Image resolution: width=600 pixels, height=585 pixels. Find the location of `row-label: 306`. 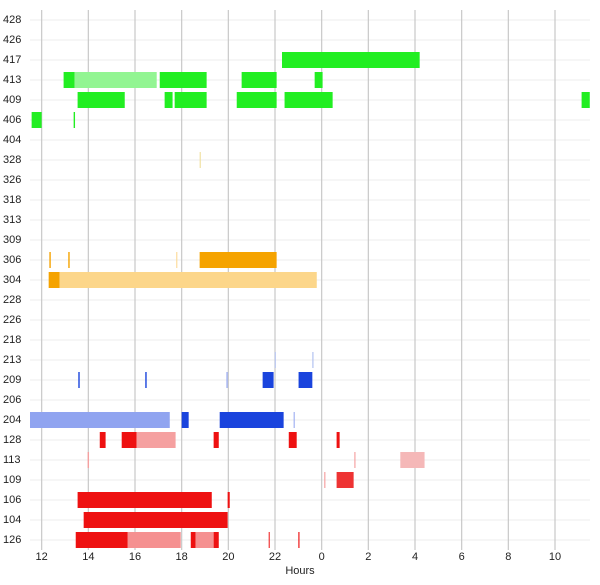

row-label: 306 is located at coordinates (12, 260).